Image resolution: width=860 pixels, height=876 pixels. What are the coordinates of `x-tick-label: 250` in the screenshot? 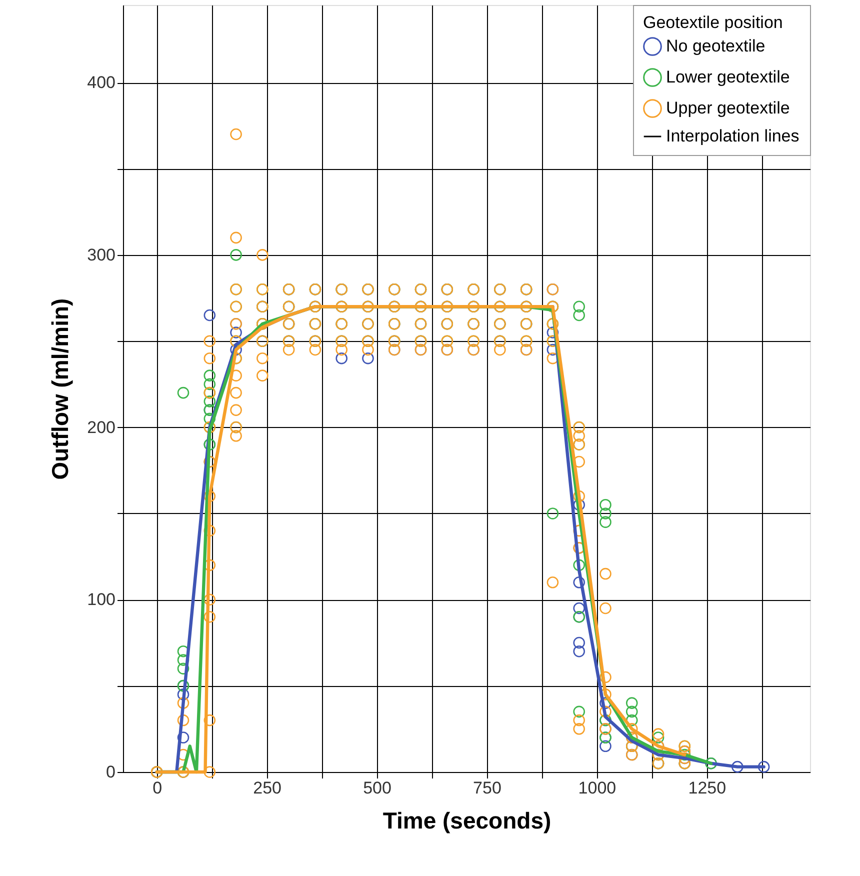 It's located at (267, 788).